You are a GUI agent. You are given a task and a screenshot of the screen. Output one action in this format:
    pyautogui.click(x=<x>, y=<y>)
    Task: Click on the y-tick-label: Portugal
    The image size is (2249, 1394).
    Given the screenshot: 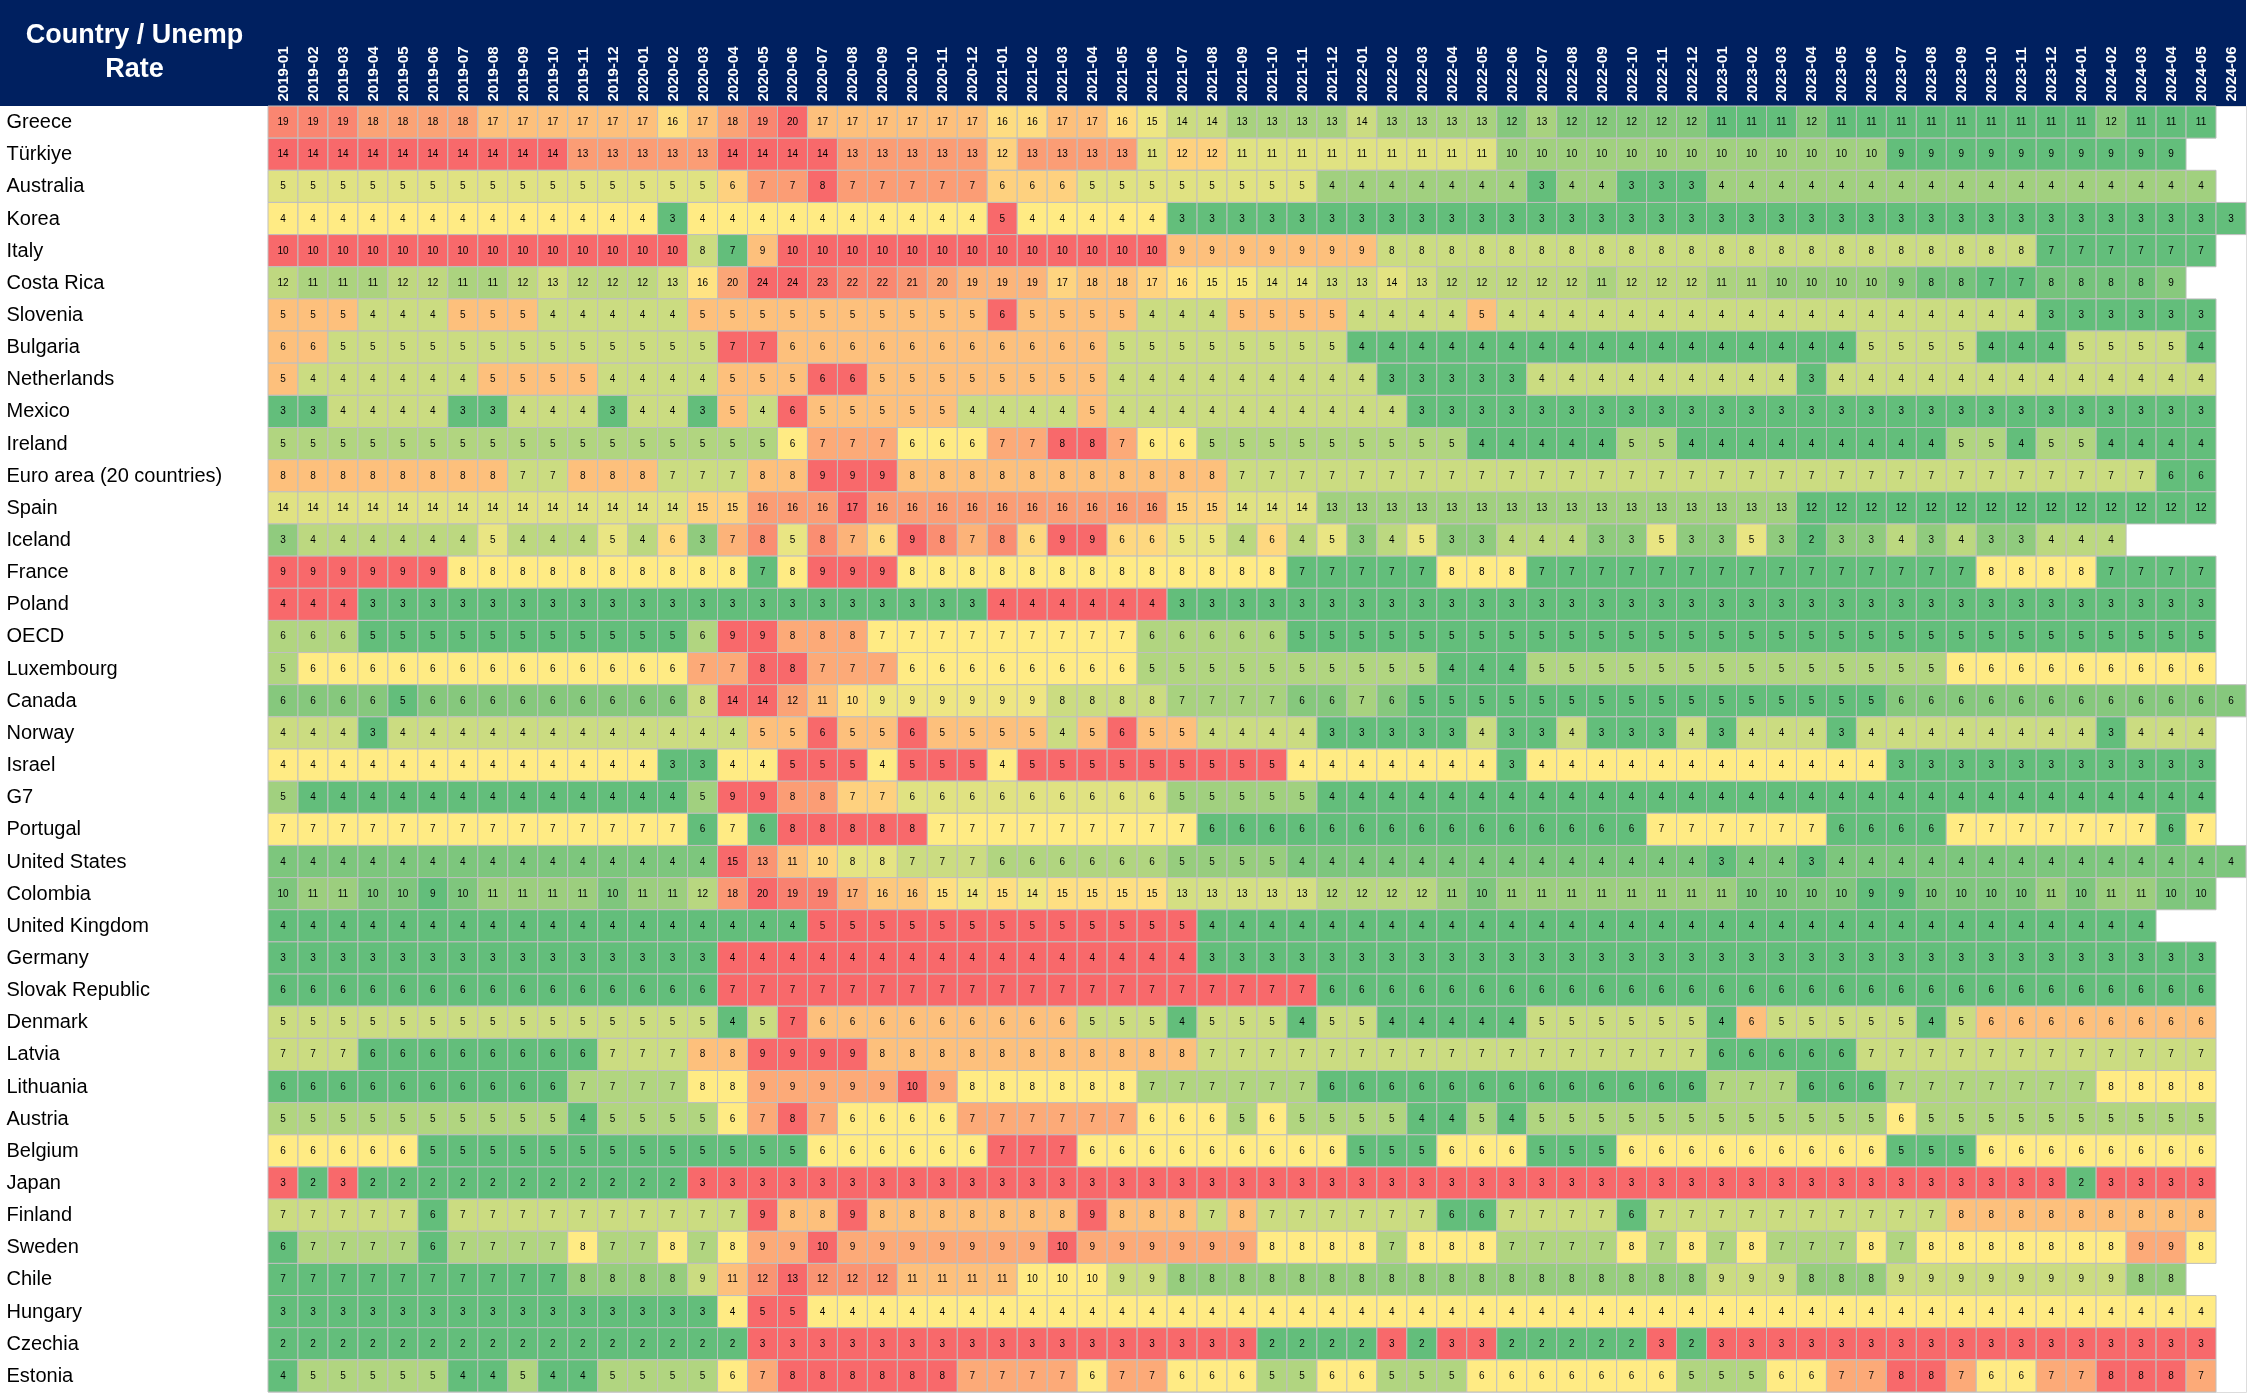 What is the action you would take?
    pyautogui.click(x=43, y=828)
    